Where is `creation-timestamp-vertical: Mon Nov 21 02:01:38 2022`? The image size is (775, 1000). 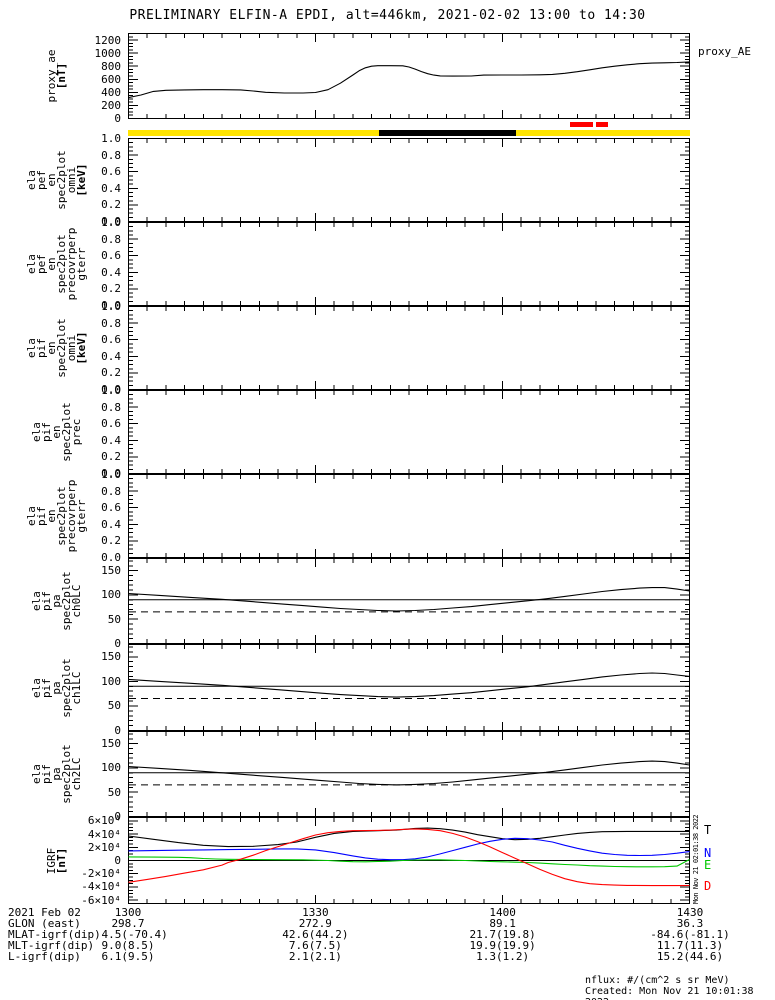
creation-timestamp-vertical: Mon Nov 21 02:01:38 2022 is located at coordinates (696, 859).